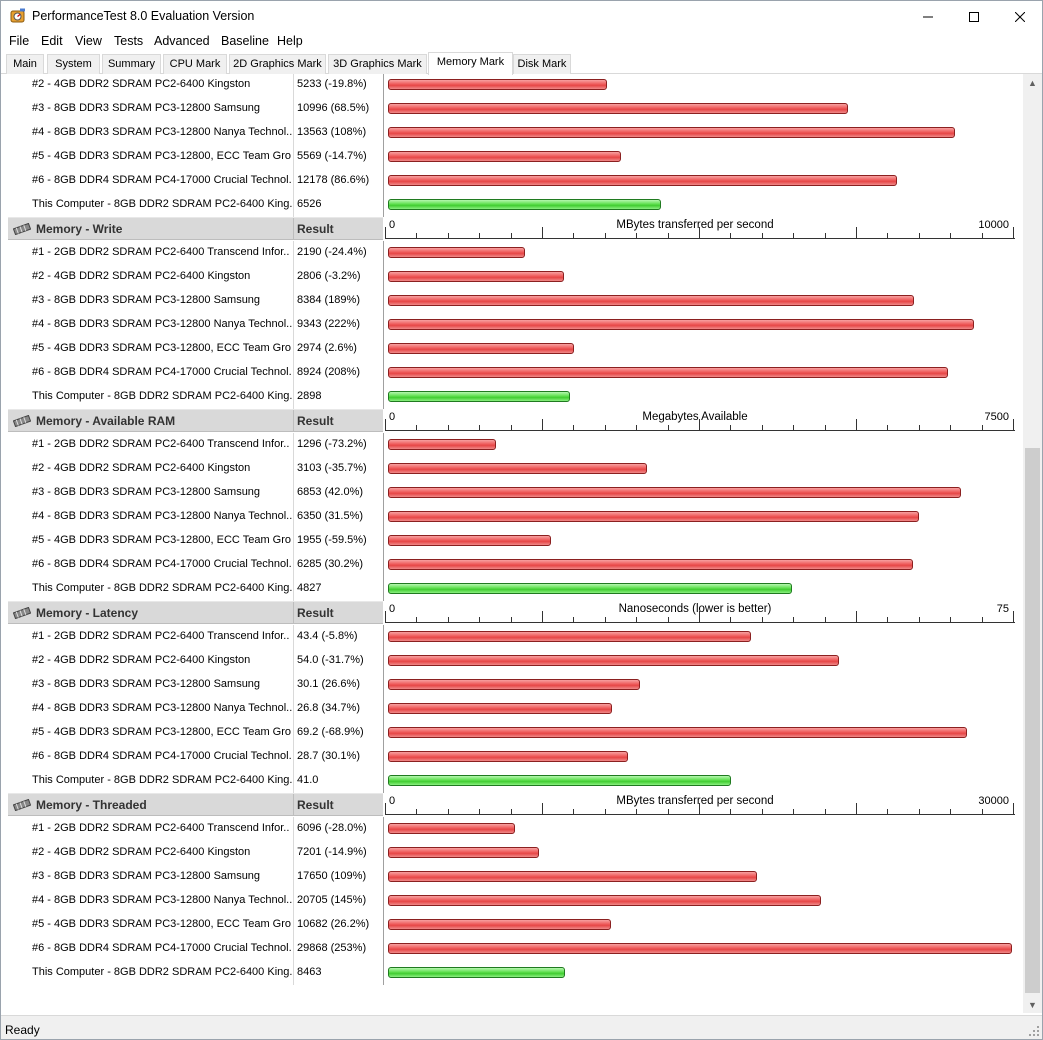  I want to click on minimize-button, so click(928, 16).